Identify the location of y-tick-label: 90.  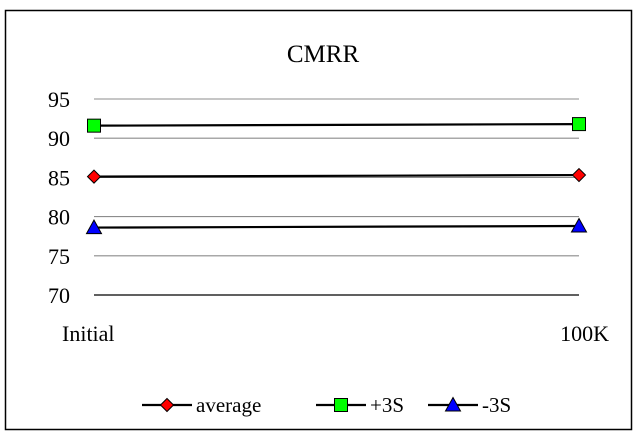
(59, 138).